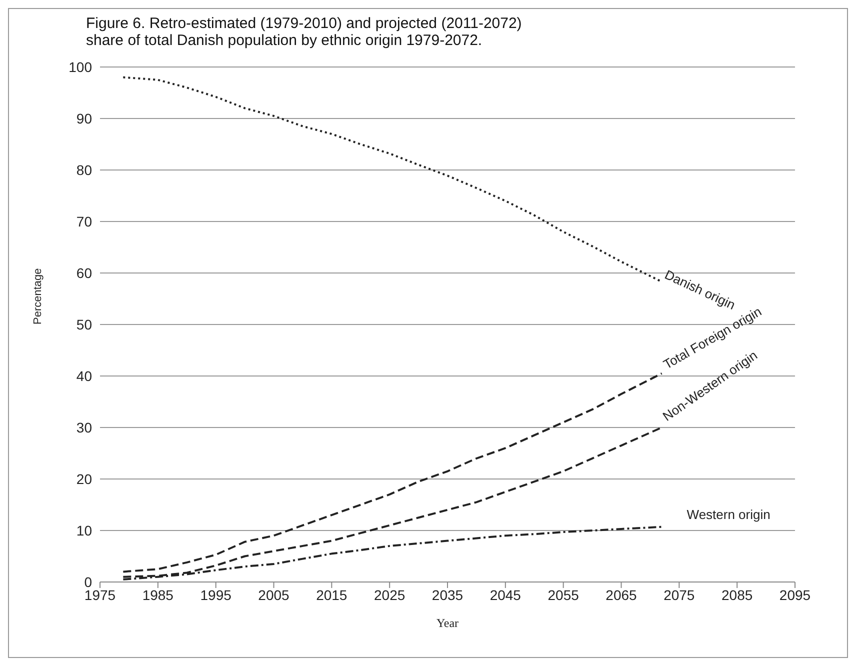  I want to click on chart-title: Figure 6. Retro-estimated (1979-2010) and projected (2011-2072) share of total Danish population by ethnic origin 1979-2072., so click(304, 32).